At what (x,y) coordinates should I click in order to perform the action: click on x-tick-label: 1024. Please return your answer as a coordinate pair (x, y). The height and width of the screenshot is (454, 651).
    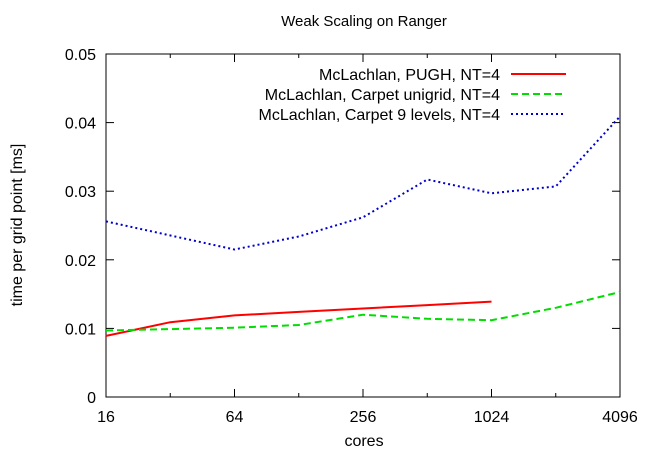
    Looking at the image, I should click on (492, 417).